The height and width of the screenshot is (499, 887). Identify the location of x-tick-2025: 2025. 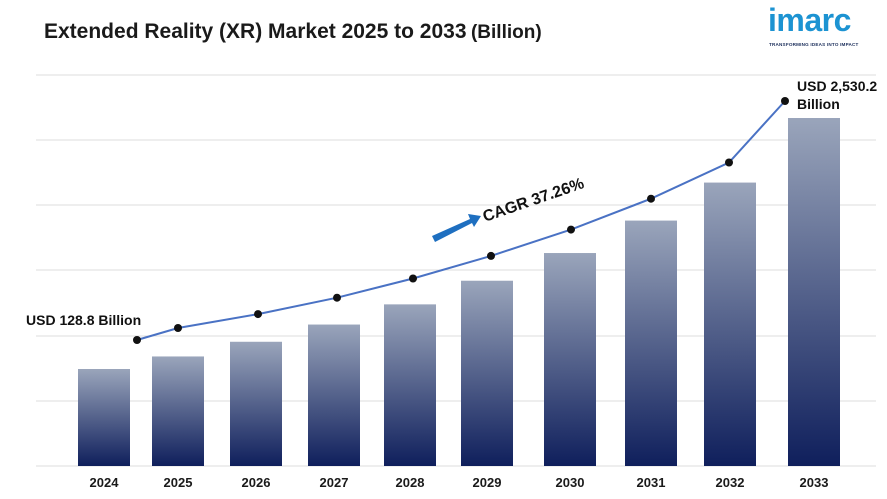
(178, 482).